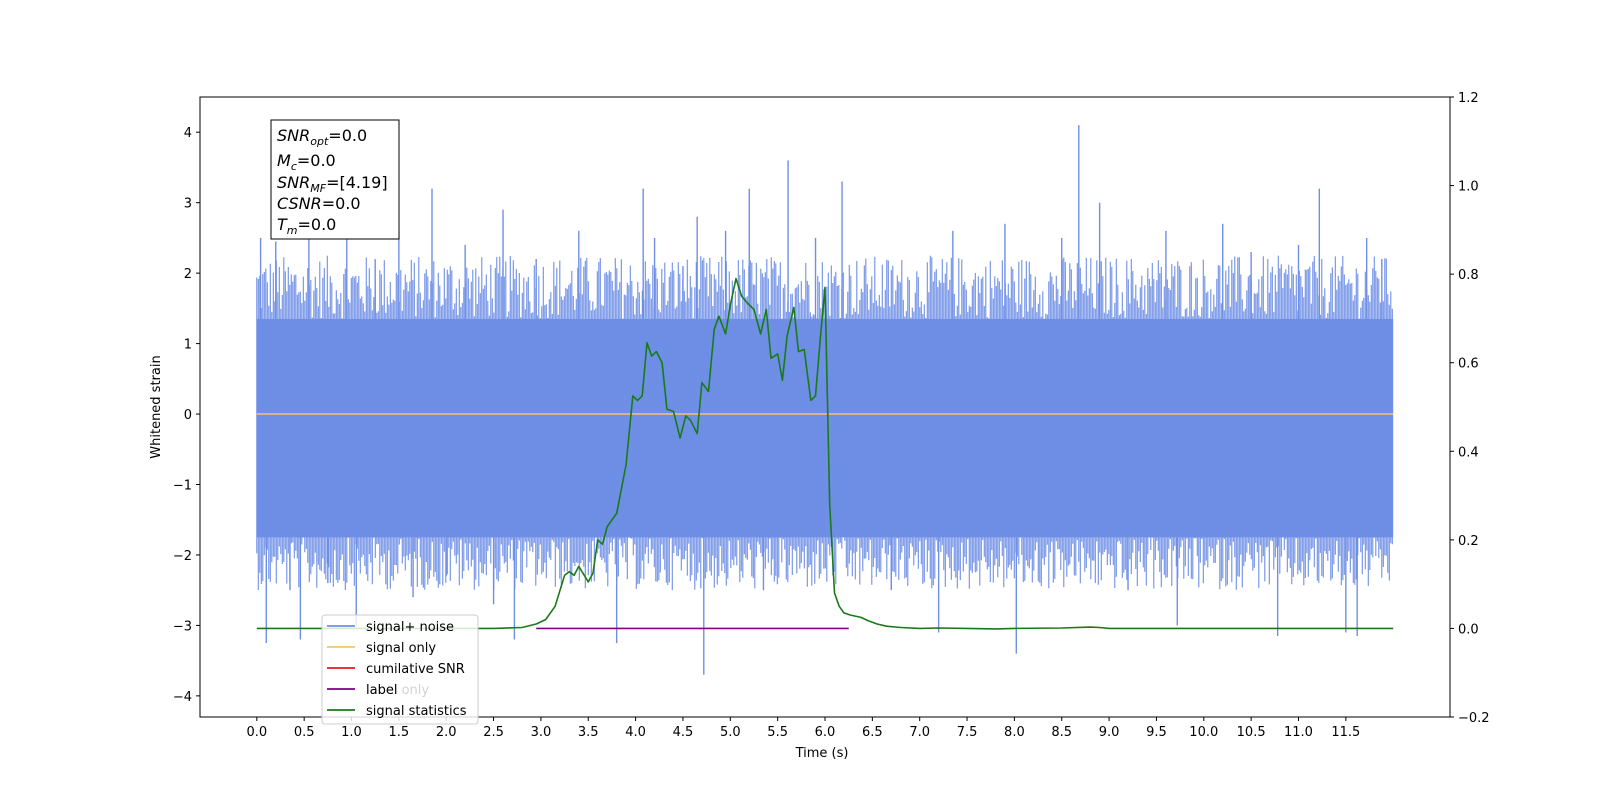 The height and width of the screenshot is (800, 1600). I want to click on legend-label: signal statistics, so click(416, 711).